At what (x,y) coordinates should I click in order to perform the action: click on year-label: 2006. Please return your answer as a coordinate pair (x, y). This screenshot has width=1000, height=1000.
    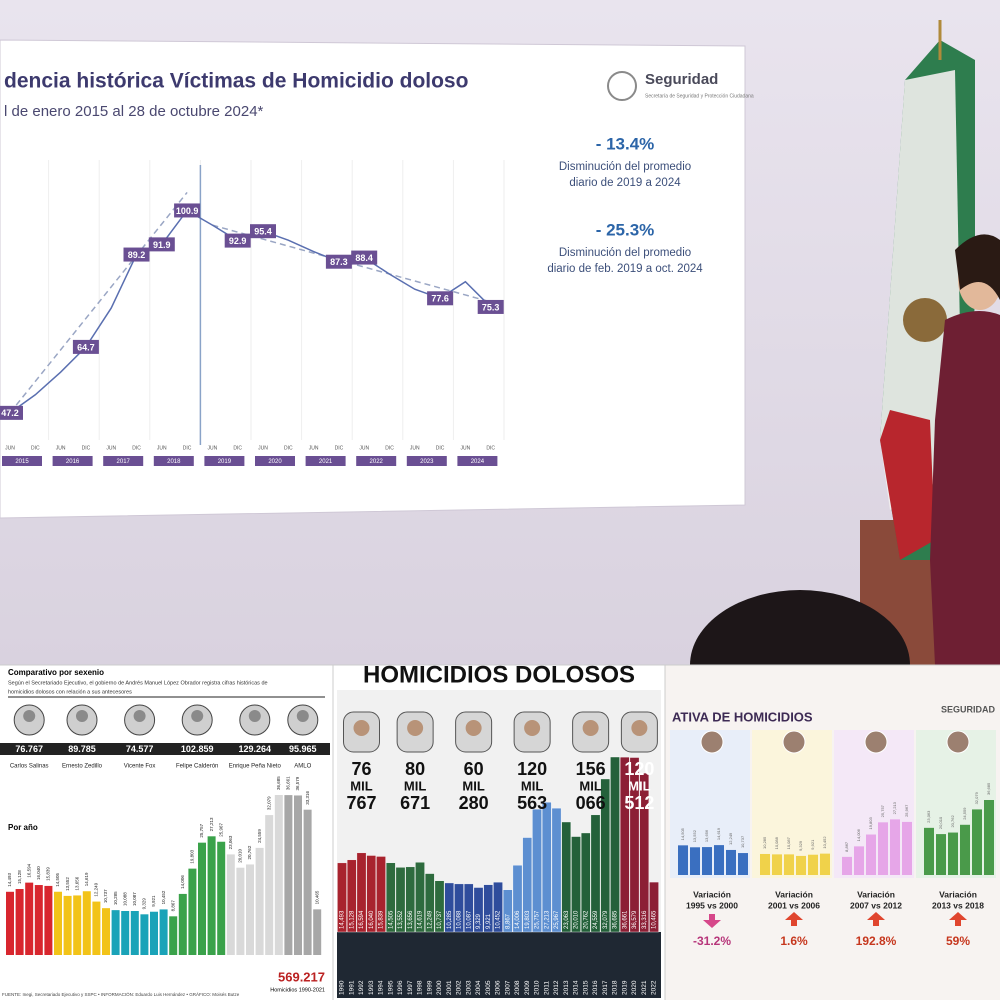
    Looking at the image, I should click on (498, 987).